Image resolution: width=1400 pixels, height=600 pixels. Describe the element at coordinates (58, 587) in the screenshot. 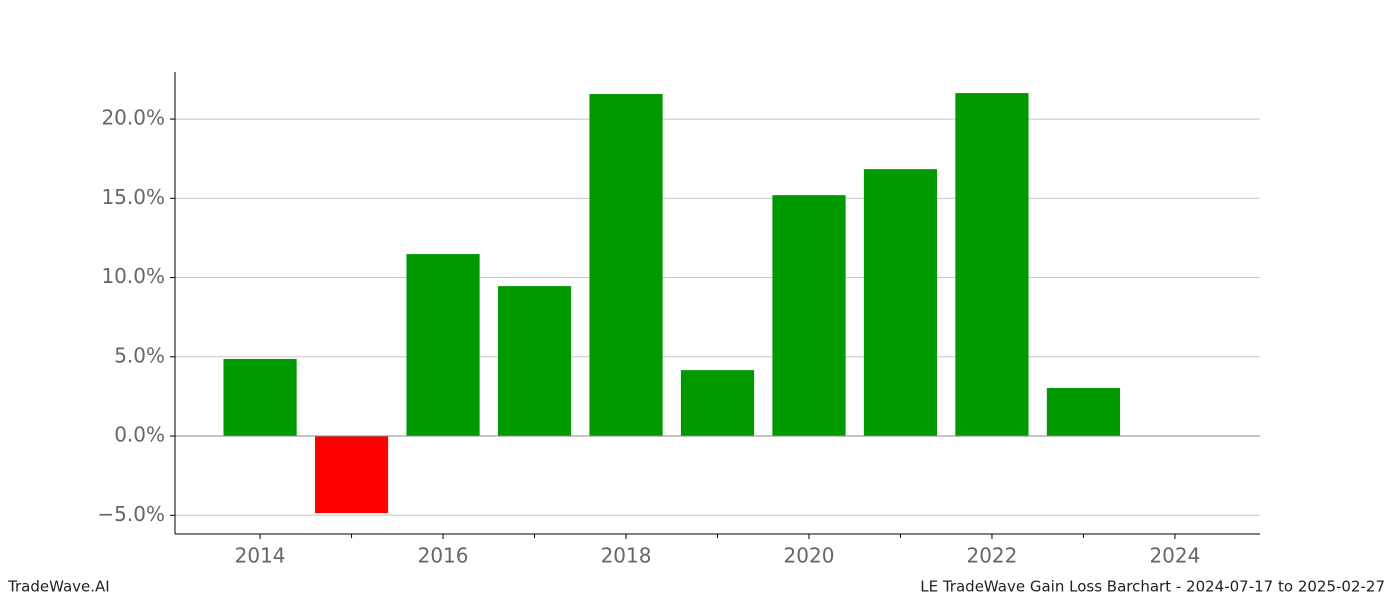

I see `watermark: TradeWave.AI` at that location.